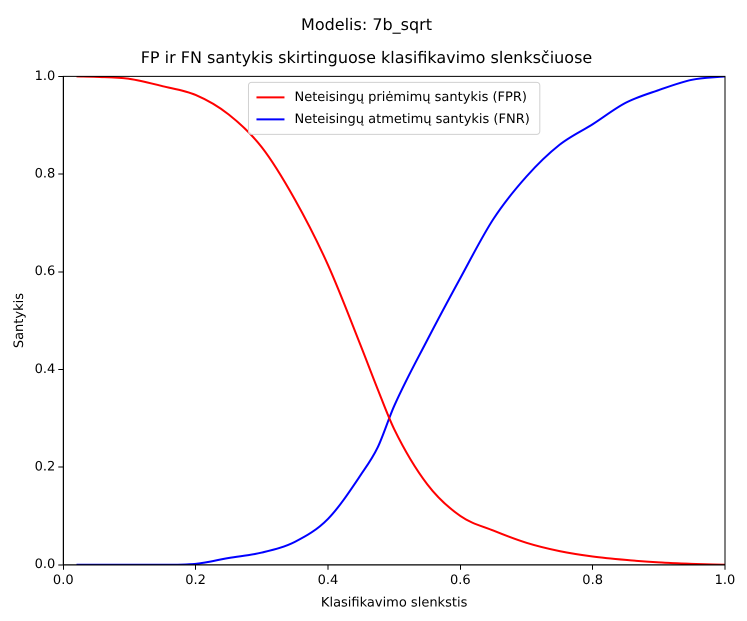 This screenshot has height=621, width=747. I want to click on x-tick-label: 0.2, so click(195, 580).